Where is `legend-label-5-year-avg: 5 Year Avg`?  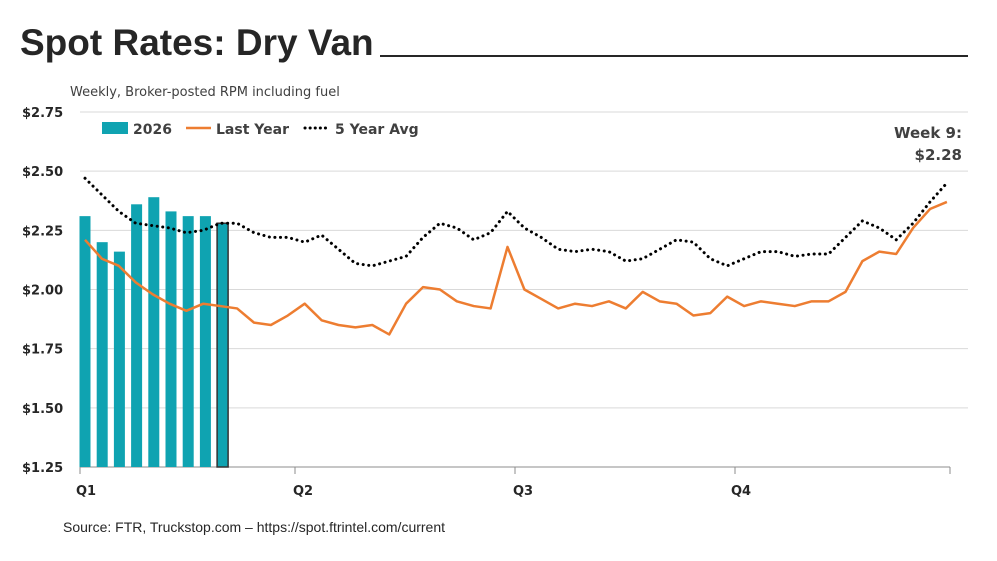
legend-label-5-year-avg: 5 Year Avg is located at coordinates (377, 130).